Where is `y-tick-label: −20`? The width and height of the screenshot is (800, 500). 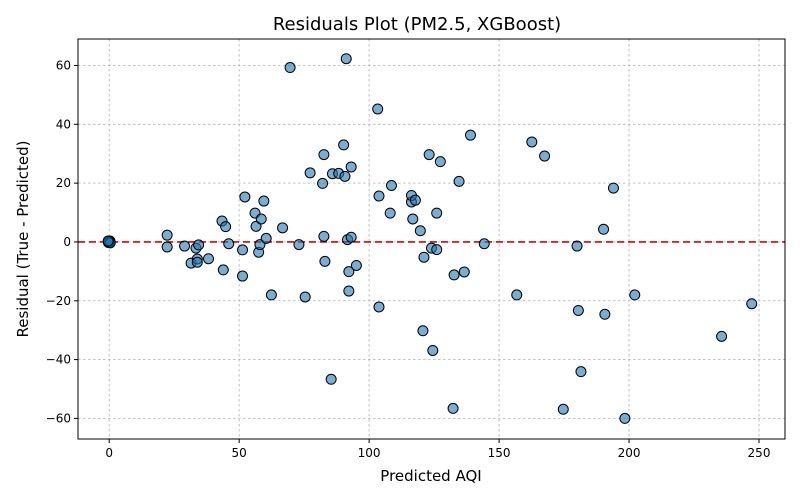 y-tick-label: −20 is located at coordinates (58, 301).